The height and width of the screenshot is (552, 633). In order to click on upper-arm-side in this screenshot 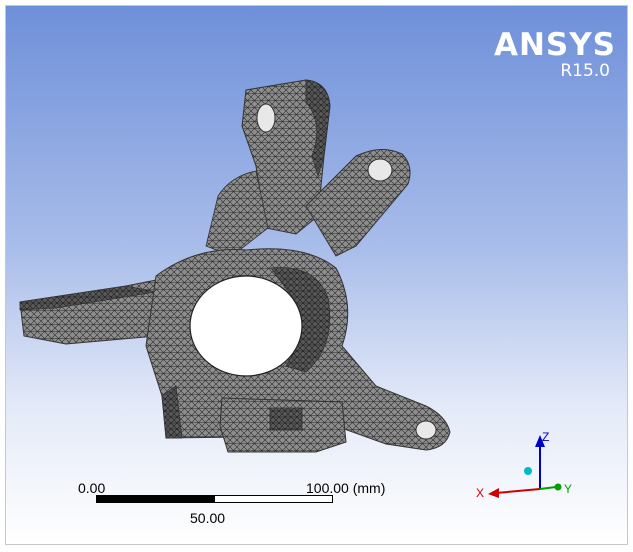, I will do `click(318, 128)`.